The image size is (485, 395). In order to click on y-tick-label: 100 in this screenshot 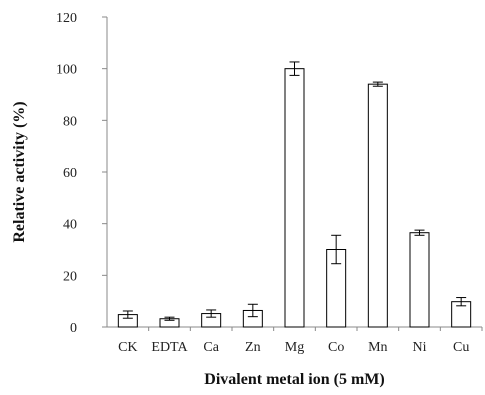, I will do `click(66, 70)`.